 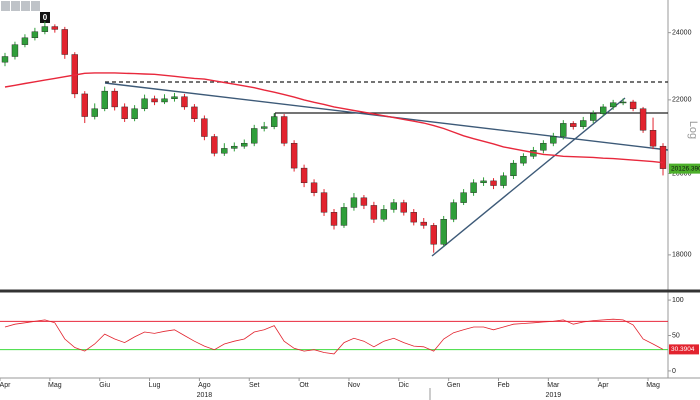 I want to click on toolbar: 0, so click(x=25, y=12).